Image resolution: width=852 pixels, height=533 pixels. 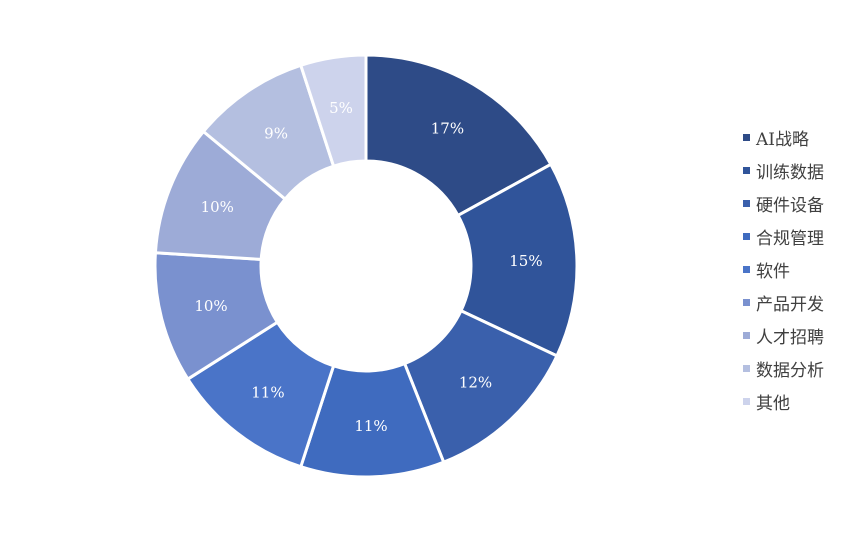 I want to click on legend-item: 合规管理, so click(x=795, y=236).